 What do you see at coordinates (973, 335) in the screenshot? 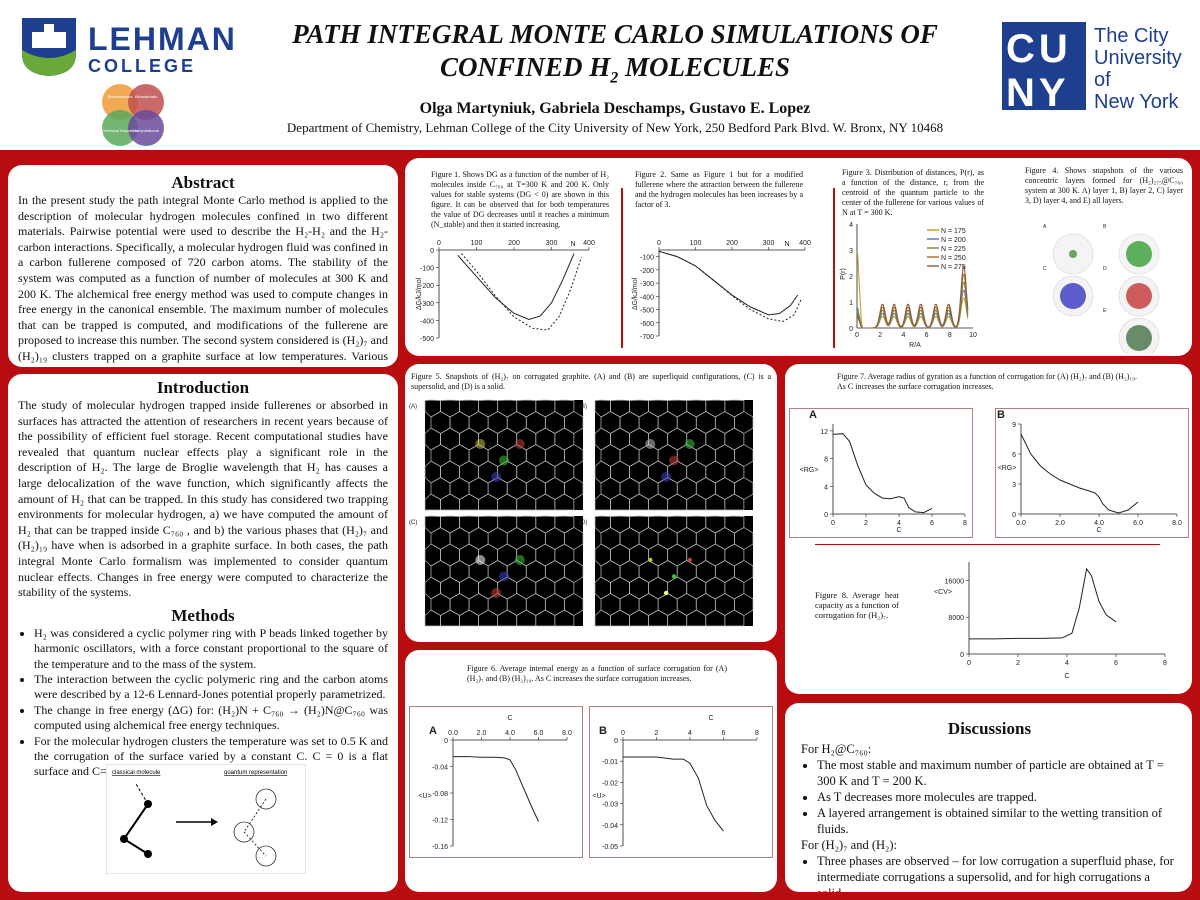
I see `x-tick-label: 10` at bounding box center [973, 335].